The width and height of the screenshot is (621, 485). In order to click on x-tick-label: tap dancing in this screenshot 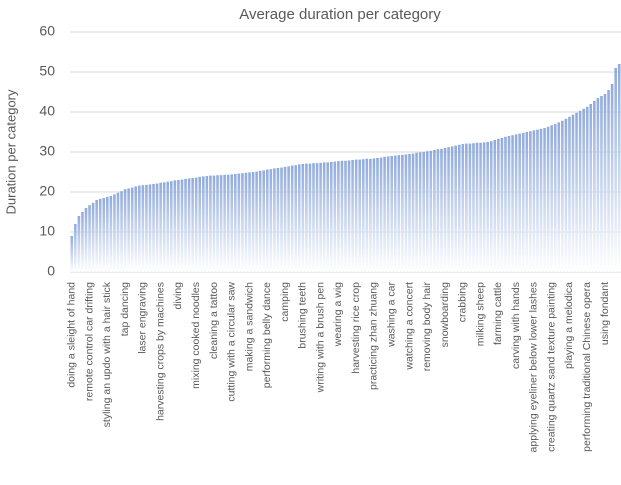, I will do `click(125, 309)`.